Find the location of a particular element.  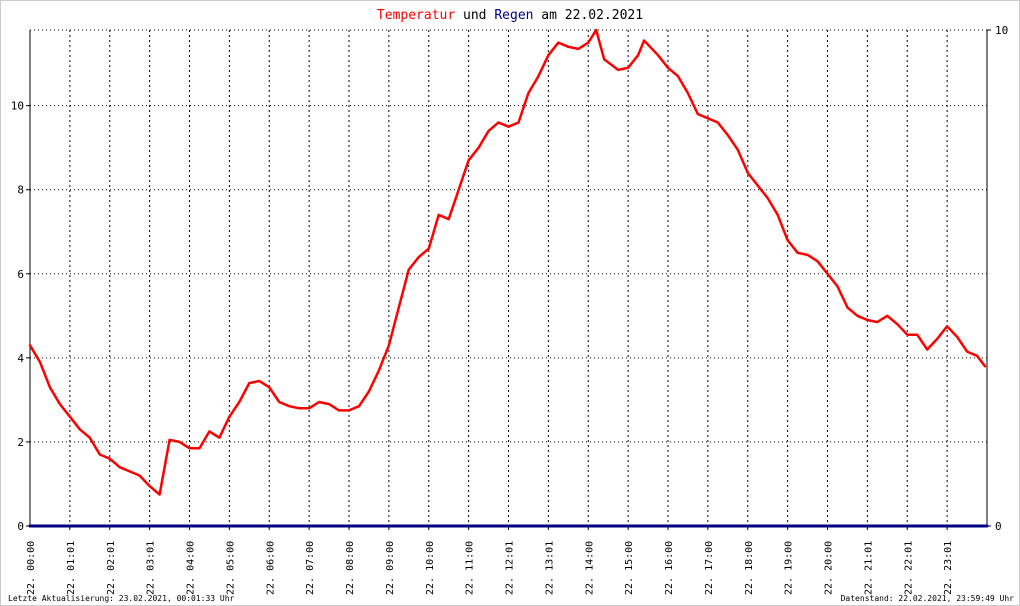

x-tick-label: 22. 12:01 is located at coordinates (510, 568).